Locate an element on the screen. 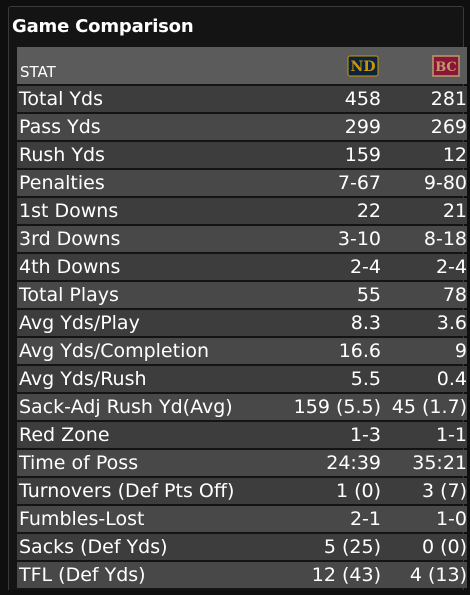 Image resolution: width=470 pixels, height=595 pixels. table-row: Avg Yds/Completion 16.6 9 is located at coordinates (242, 351).